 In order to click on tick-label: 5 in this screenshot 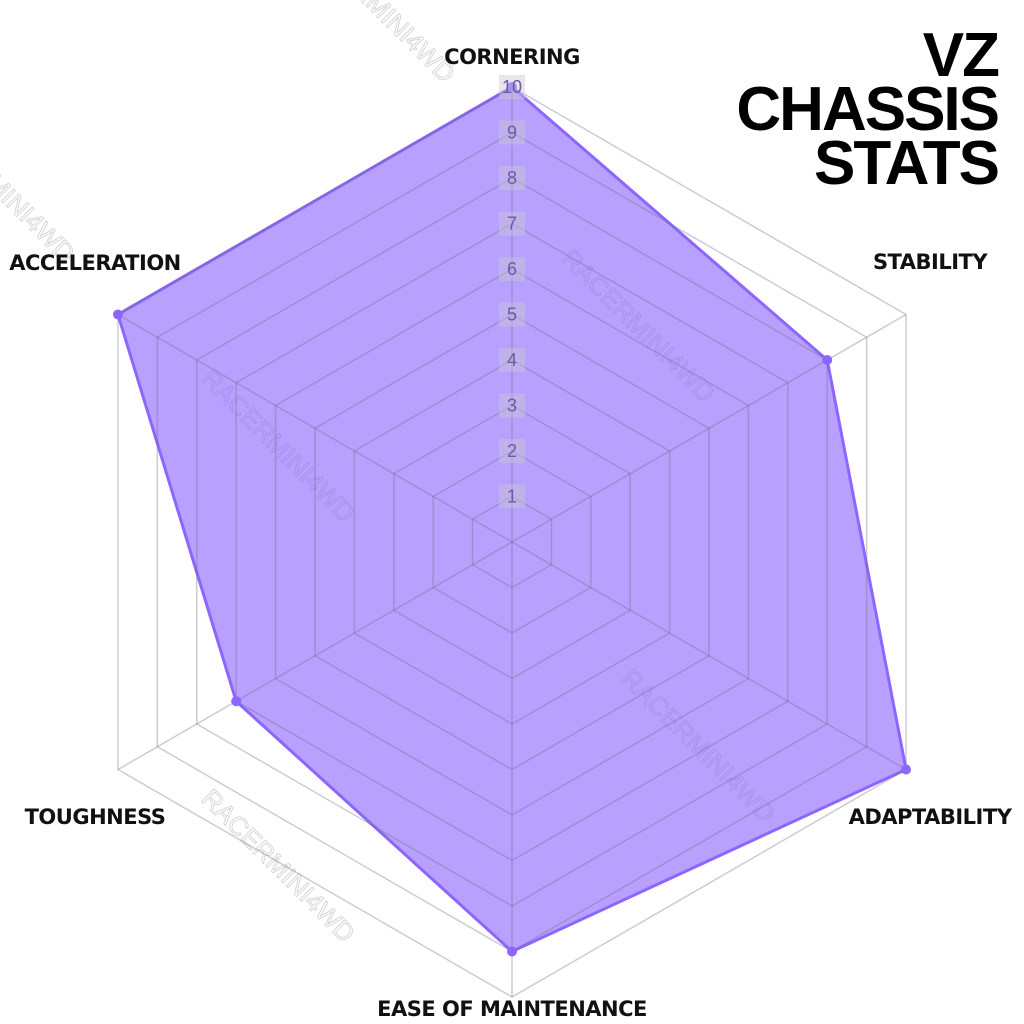, I will do `click(512, 314)`.